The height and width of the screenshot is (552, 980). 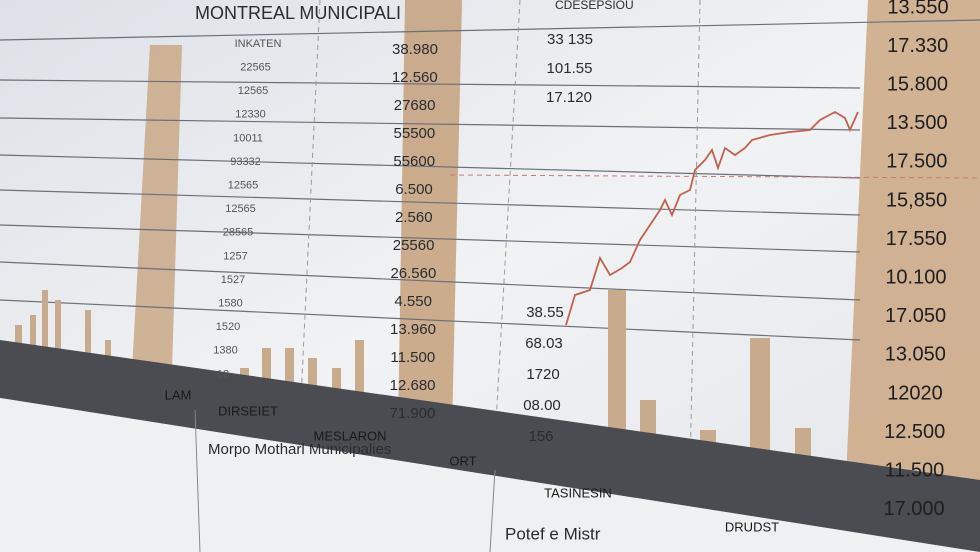 What do you see at coordinates (917, 9) in the screenshot?
I see `right-column-cell: 13.550` at bounding box center [917, 9].